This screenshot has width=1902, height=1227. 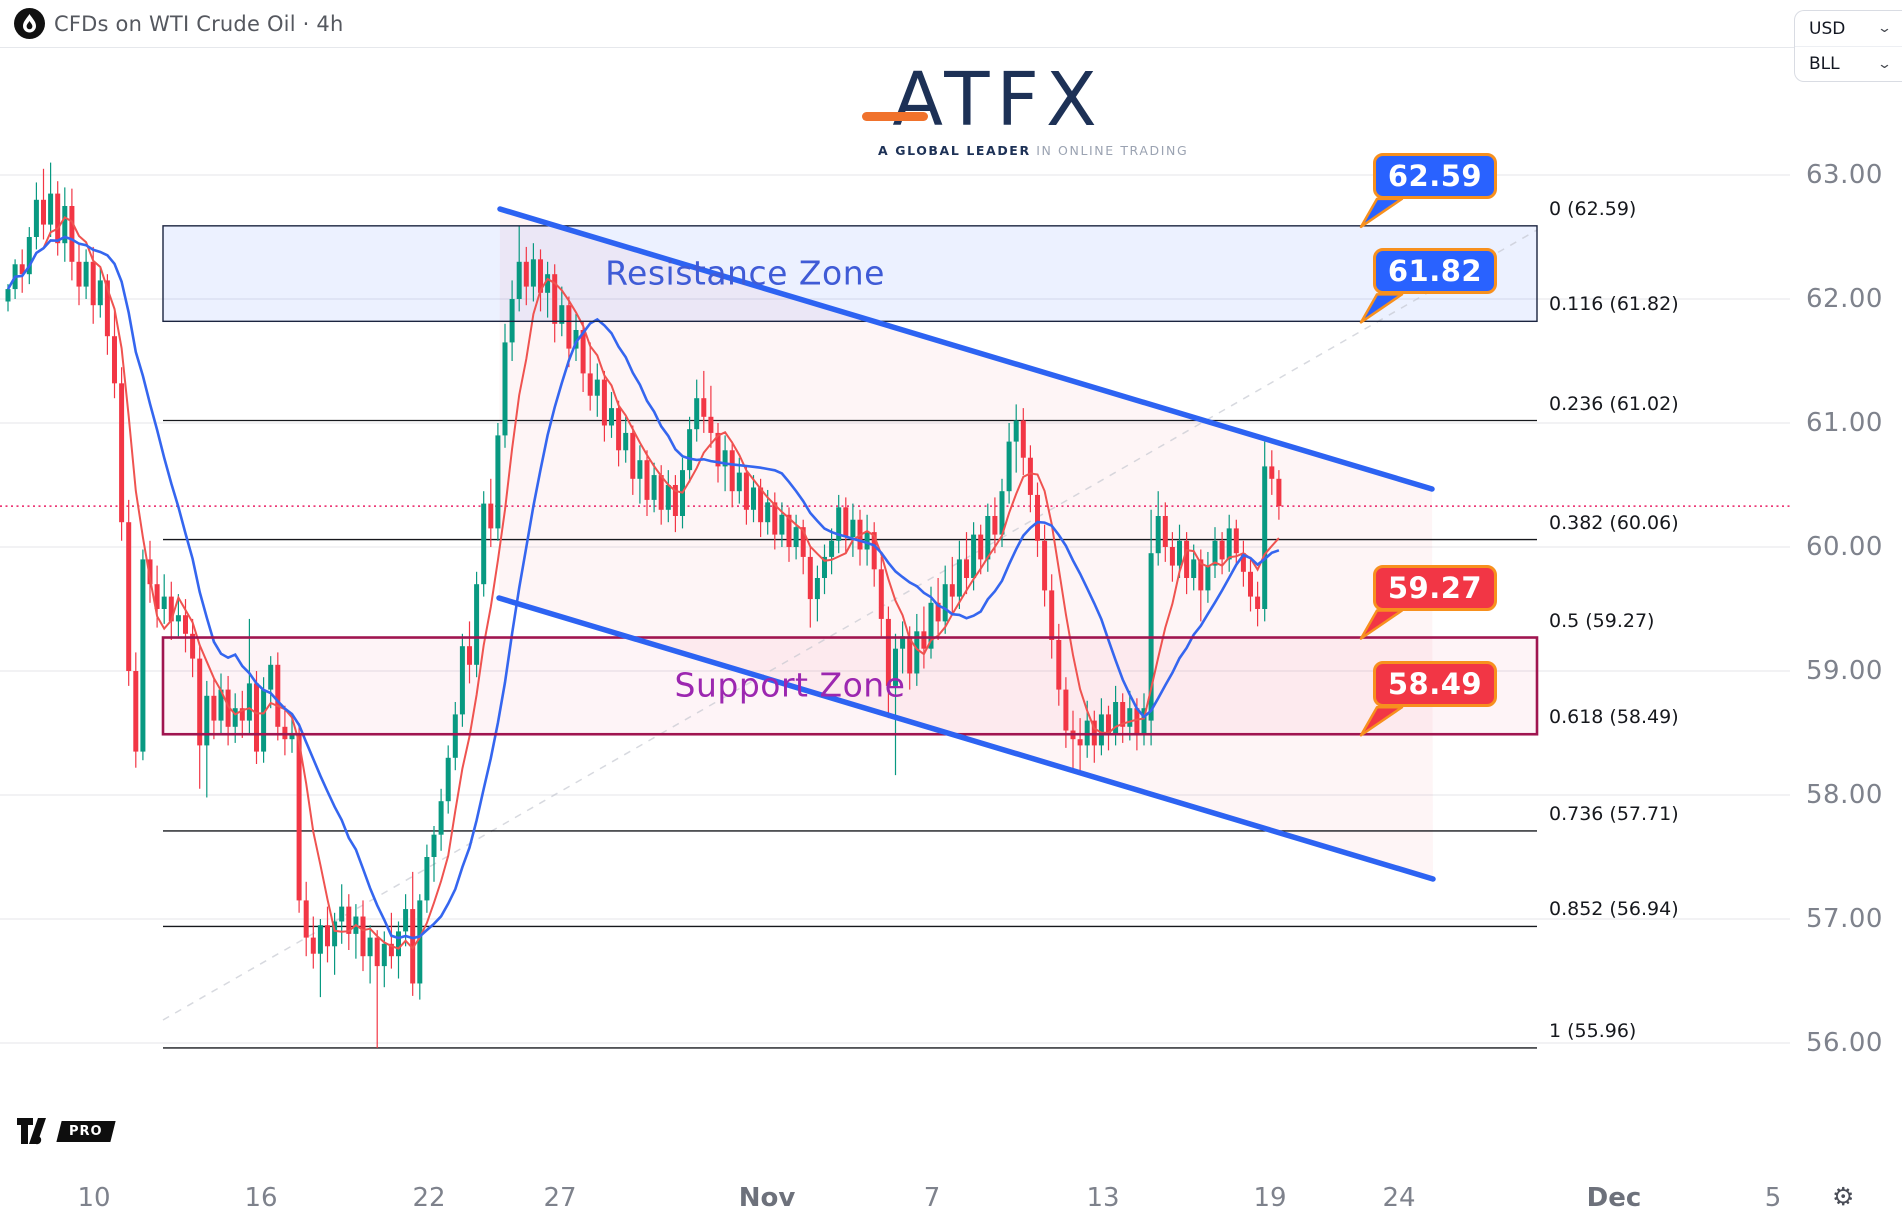 I want to click on price-axis-label: 60.00, so click(x=1844, y=547).